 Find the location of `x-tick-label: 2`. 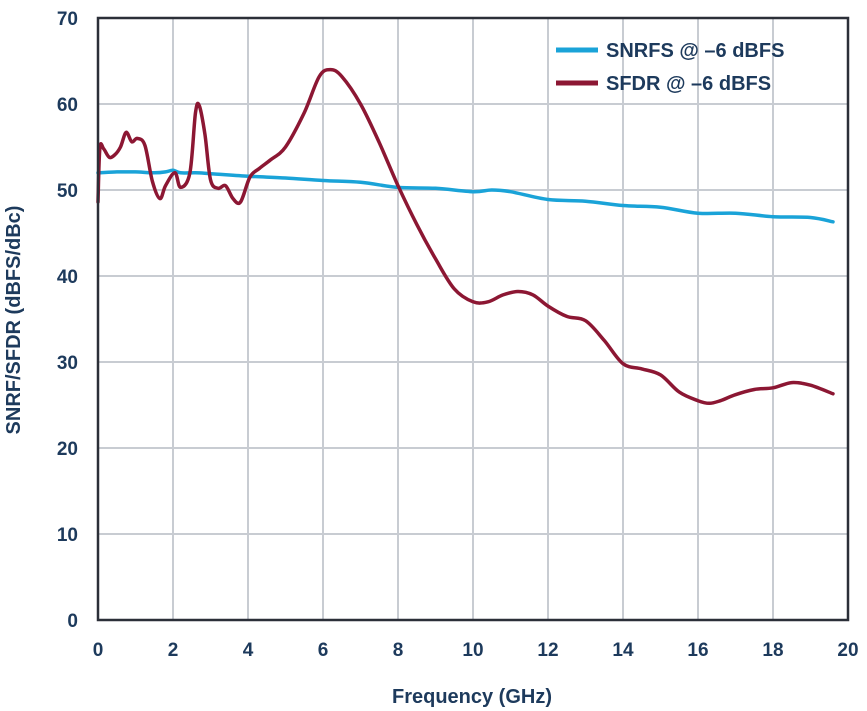

x-tick-label: 2 is located at coordinates (173, 650).